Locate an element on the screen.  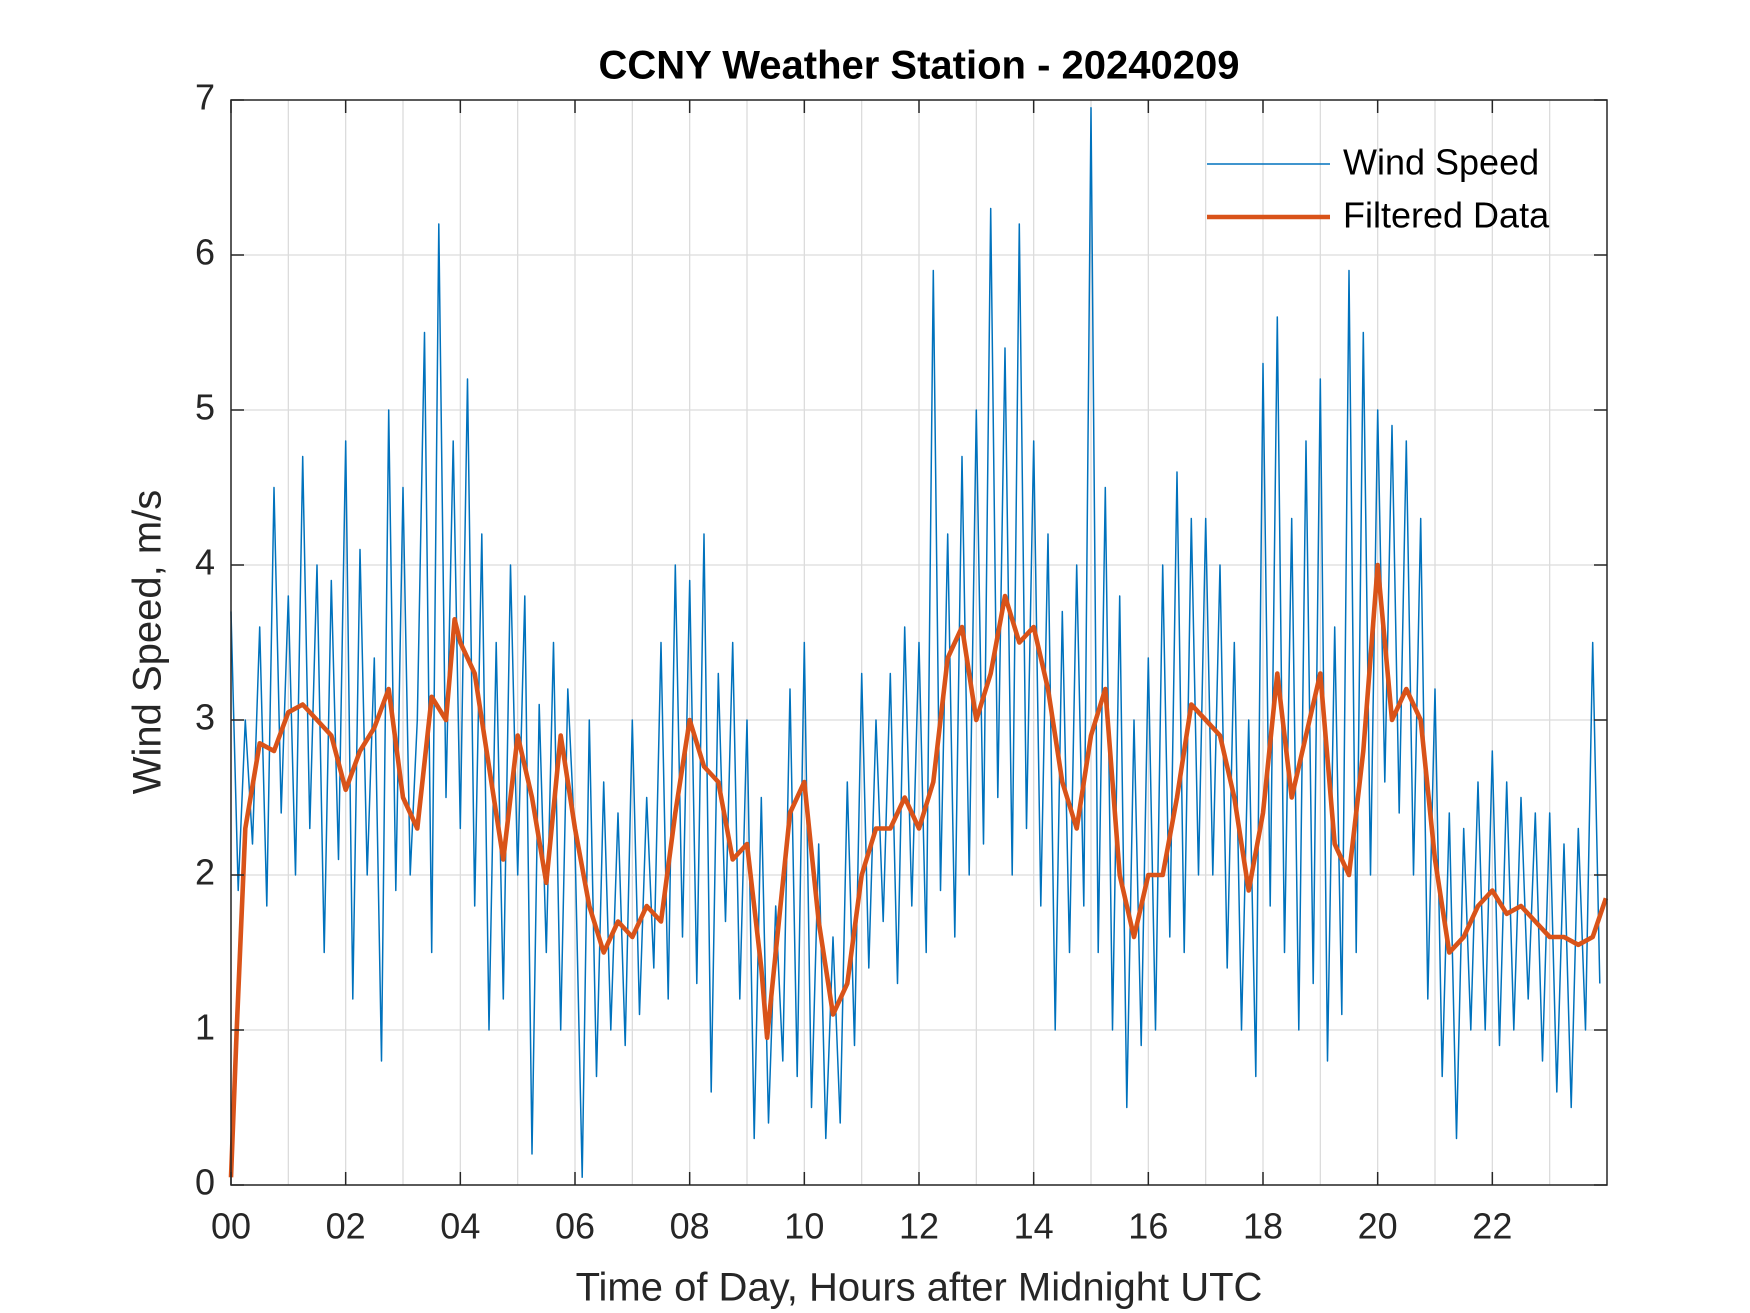
x-tick-label: 00 is located at coordinates (231, 1226).